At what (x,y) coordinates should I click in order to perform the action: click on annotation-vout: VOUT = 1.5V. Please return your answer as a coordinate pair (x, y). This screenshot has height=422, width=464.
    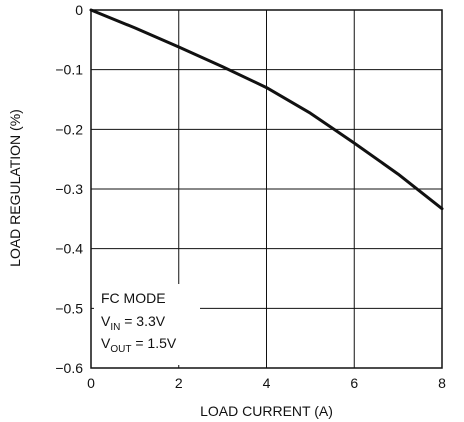
    Looking at the image, I should click on (139, 345).